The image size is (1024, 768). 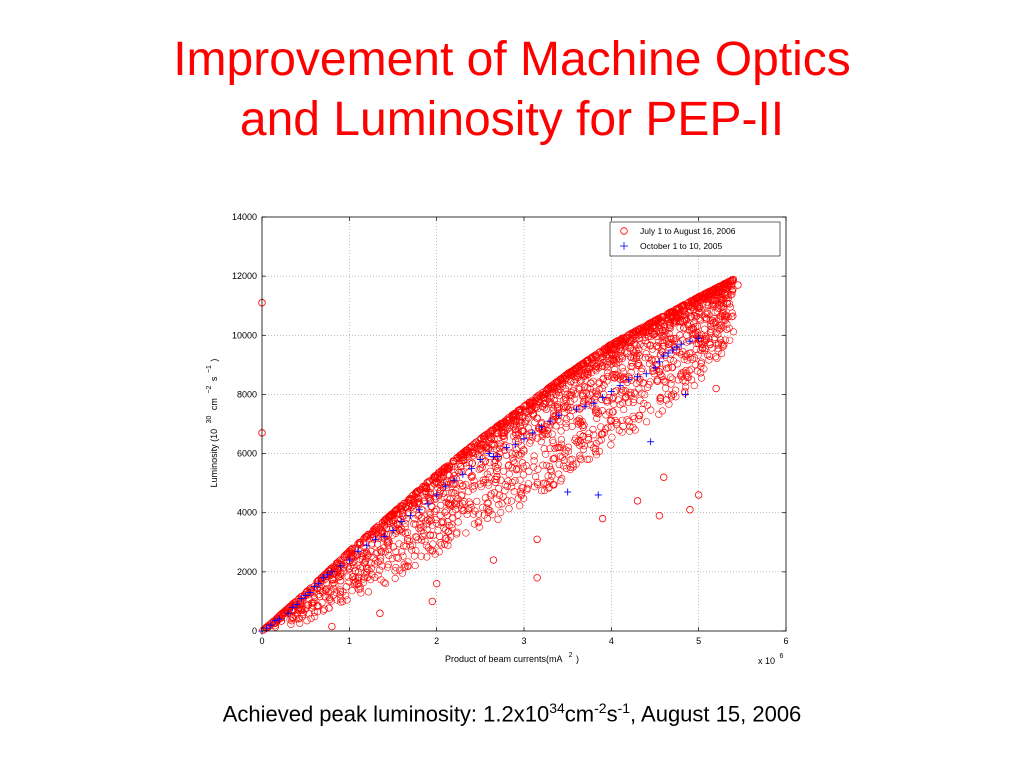 I want to click on caption-date: , August 15, 2006, so click(x=716, y=714).